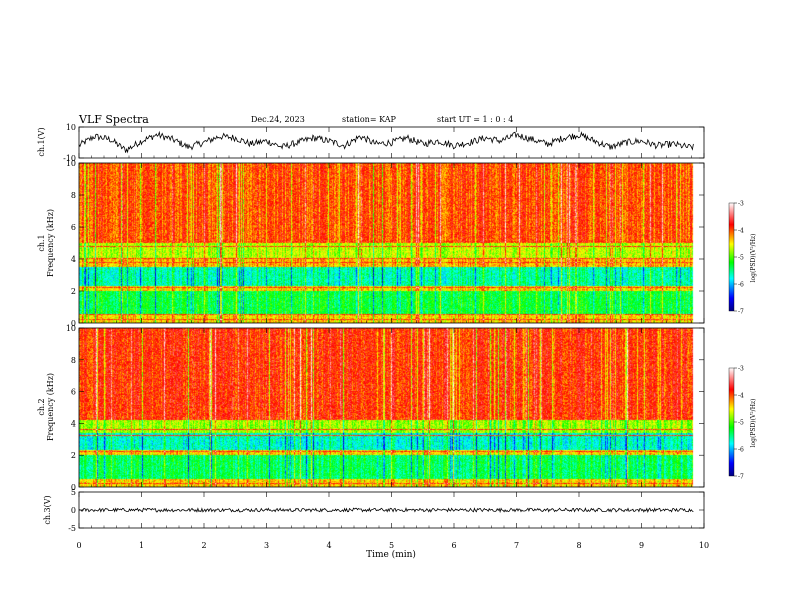  Describe the element at coordinates (47, 509) in the screenshot. I see `ch3-waveform-ylabel: ch.3(V)` at that location.